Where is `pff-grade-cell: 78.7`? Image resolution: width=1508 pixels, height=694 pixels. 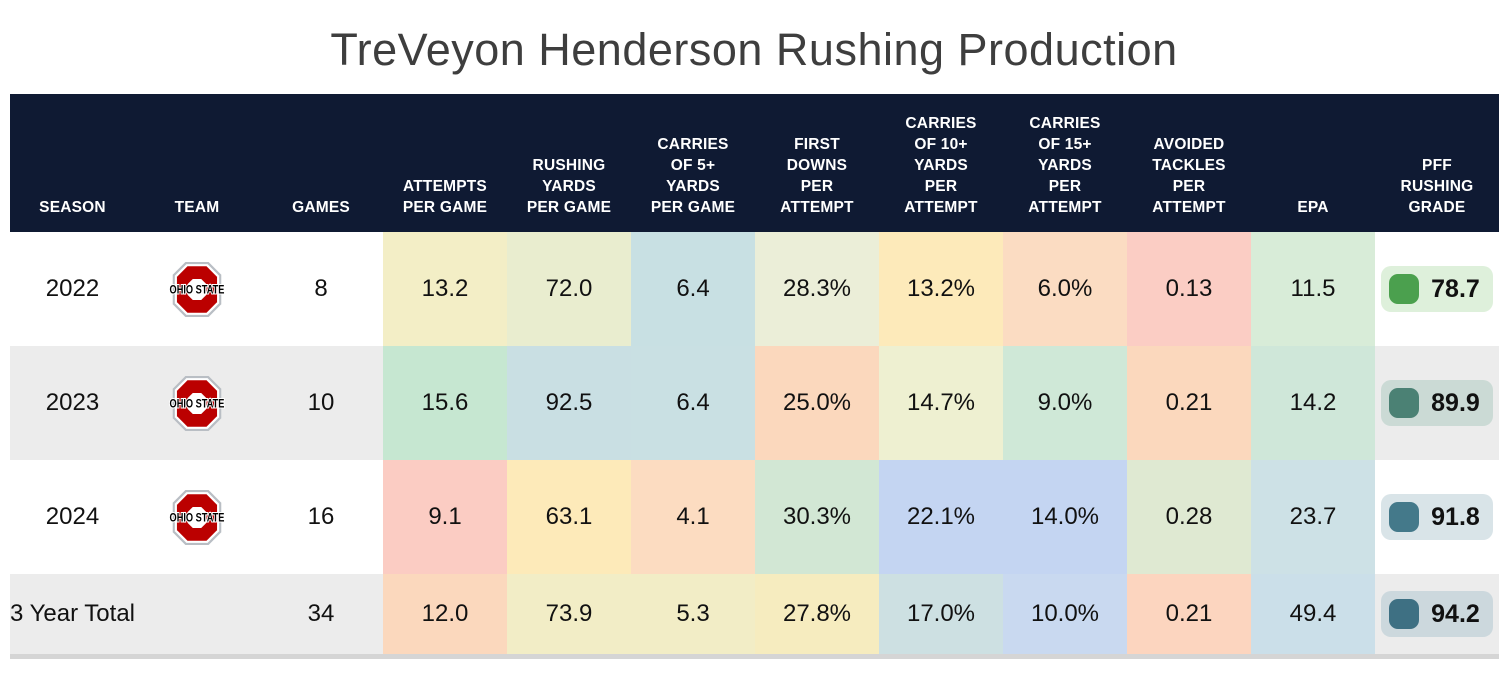 pff-grade-cell: 78.7 is located at coordinates (1437, 289).